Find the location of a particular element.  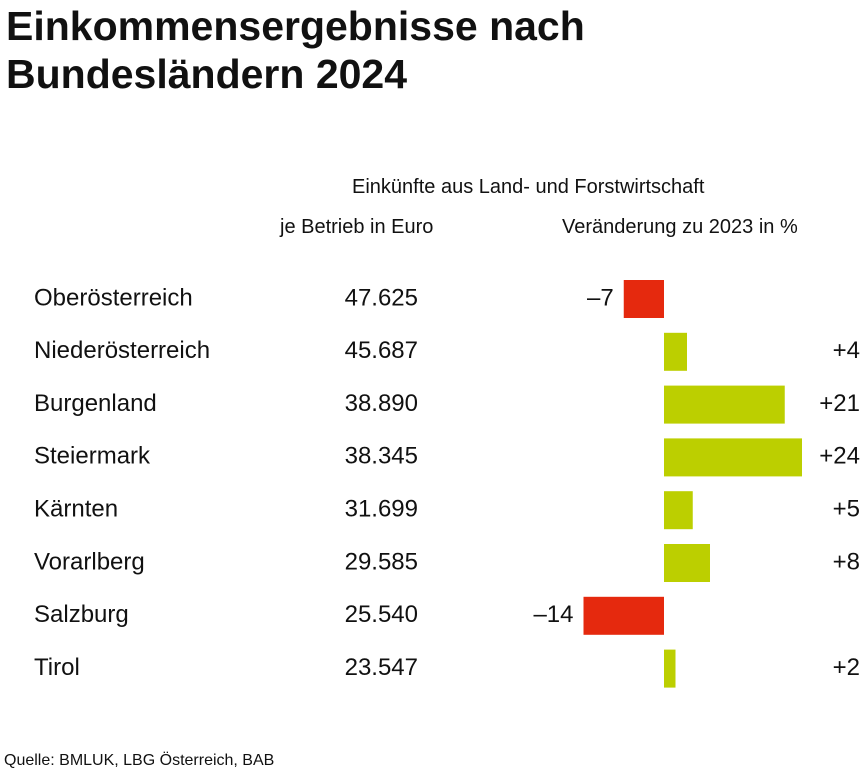

change-label: –14 is located at coordinates (553, 614).